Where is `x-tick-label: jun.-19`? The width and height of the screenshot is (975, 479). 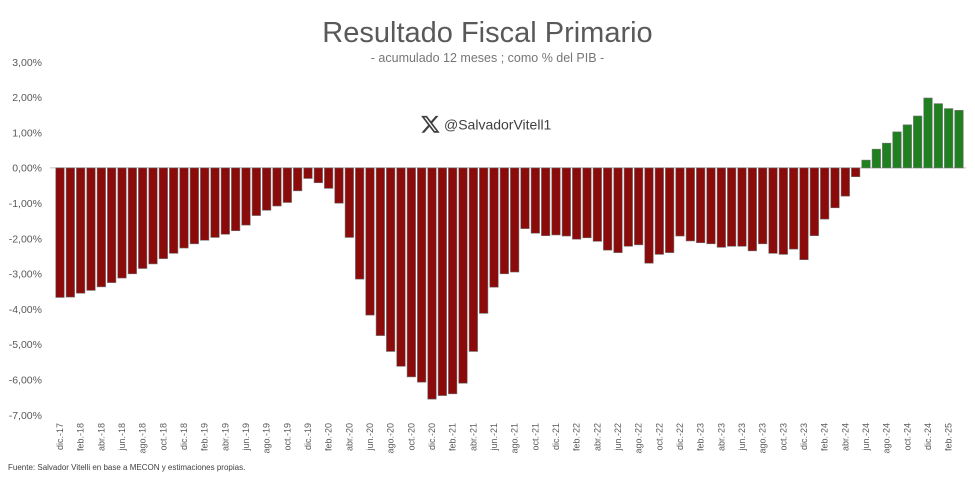
x-tick-label: jun.-19 is located at coordinates (246, 437).